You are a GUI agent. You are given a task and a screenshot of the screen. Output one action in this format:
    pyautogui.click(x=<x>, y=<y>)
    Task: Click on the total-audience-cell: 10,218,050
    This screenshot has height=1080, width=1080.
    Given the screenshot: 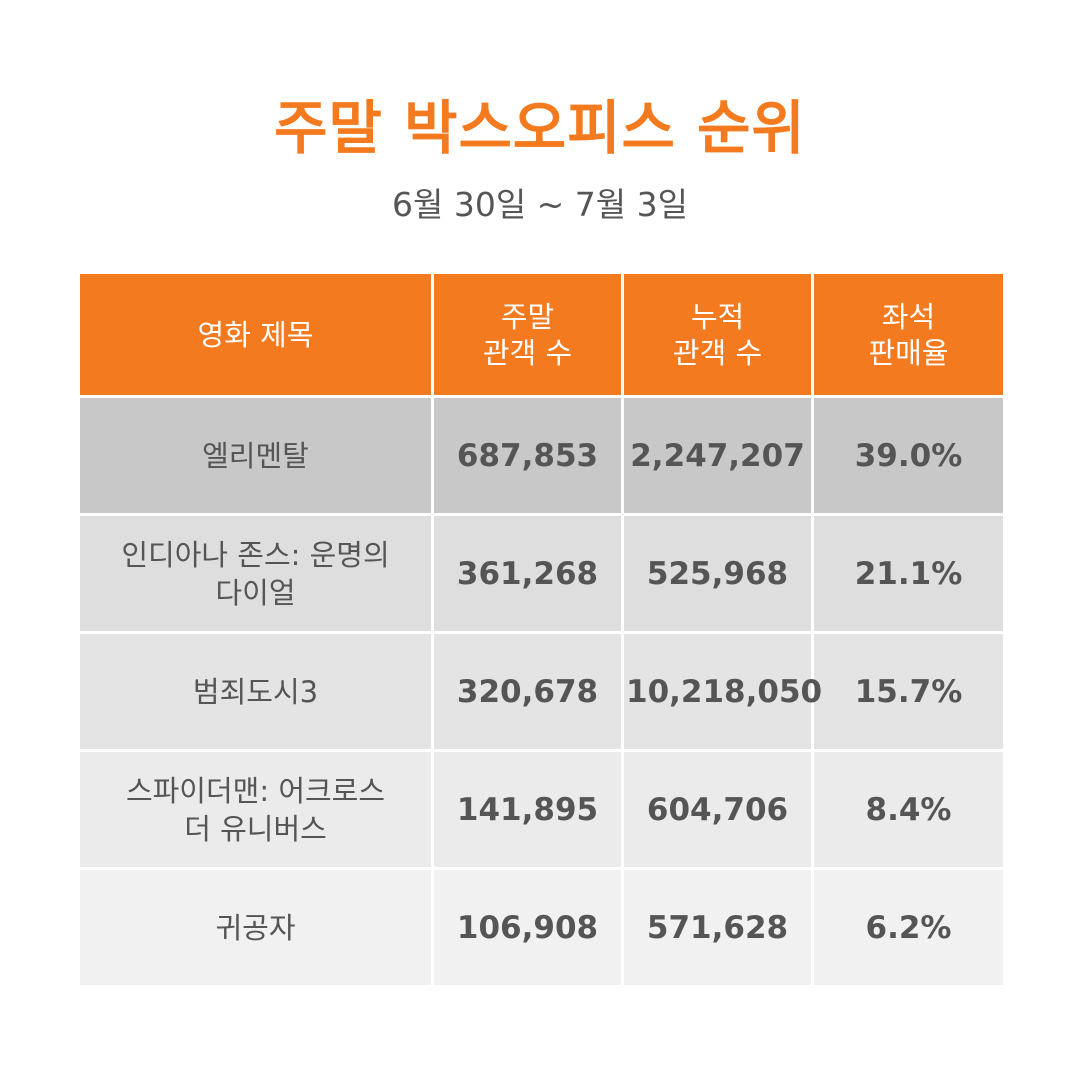 What is the action you would take?
    pyautogui.click(x=721, y=691)
    